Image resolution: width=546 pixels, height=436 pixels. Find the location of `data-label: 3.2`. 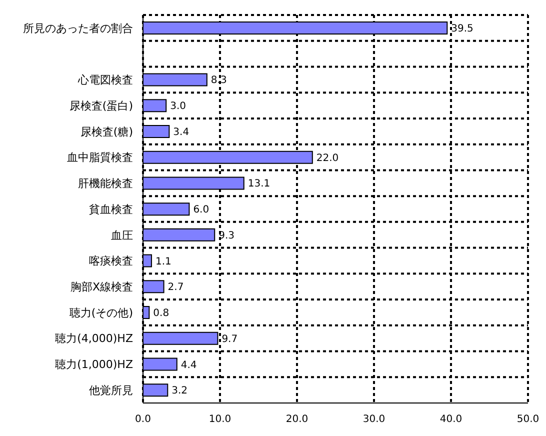

data-label: 3.2 is located at coordinates (180, 391).